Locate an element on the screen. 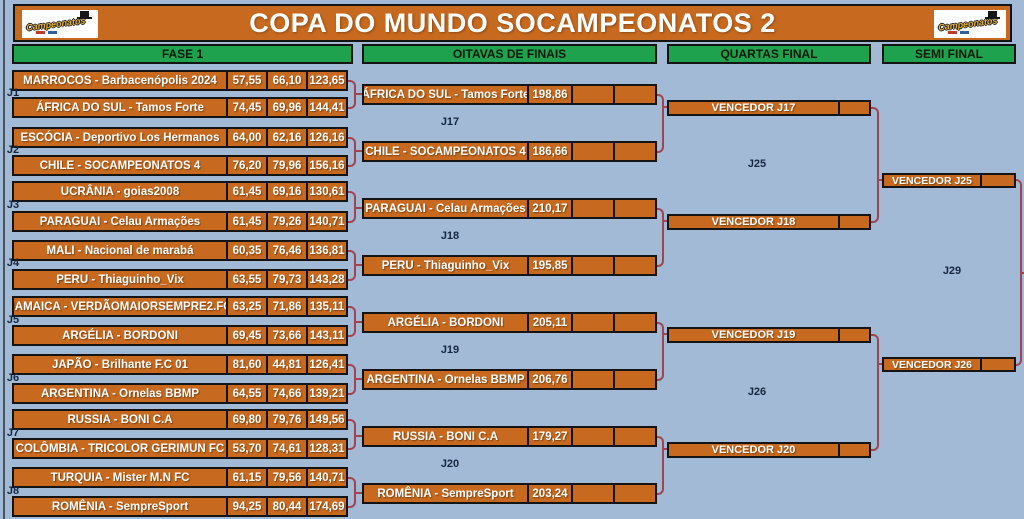  score-2: 74,66 is located at coordinates (286, 393).